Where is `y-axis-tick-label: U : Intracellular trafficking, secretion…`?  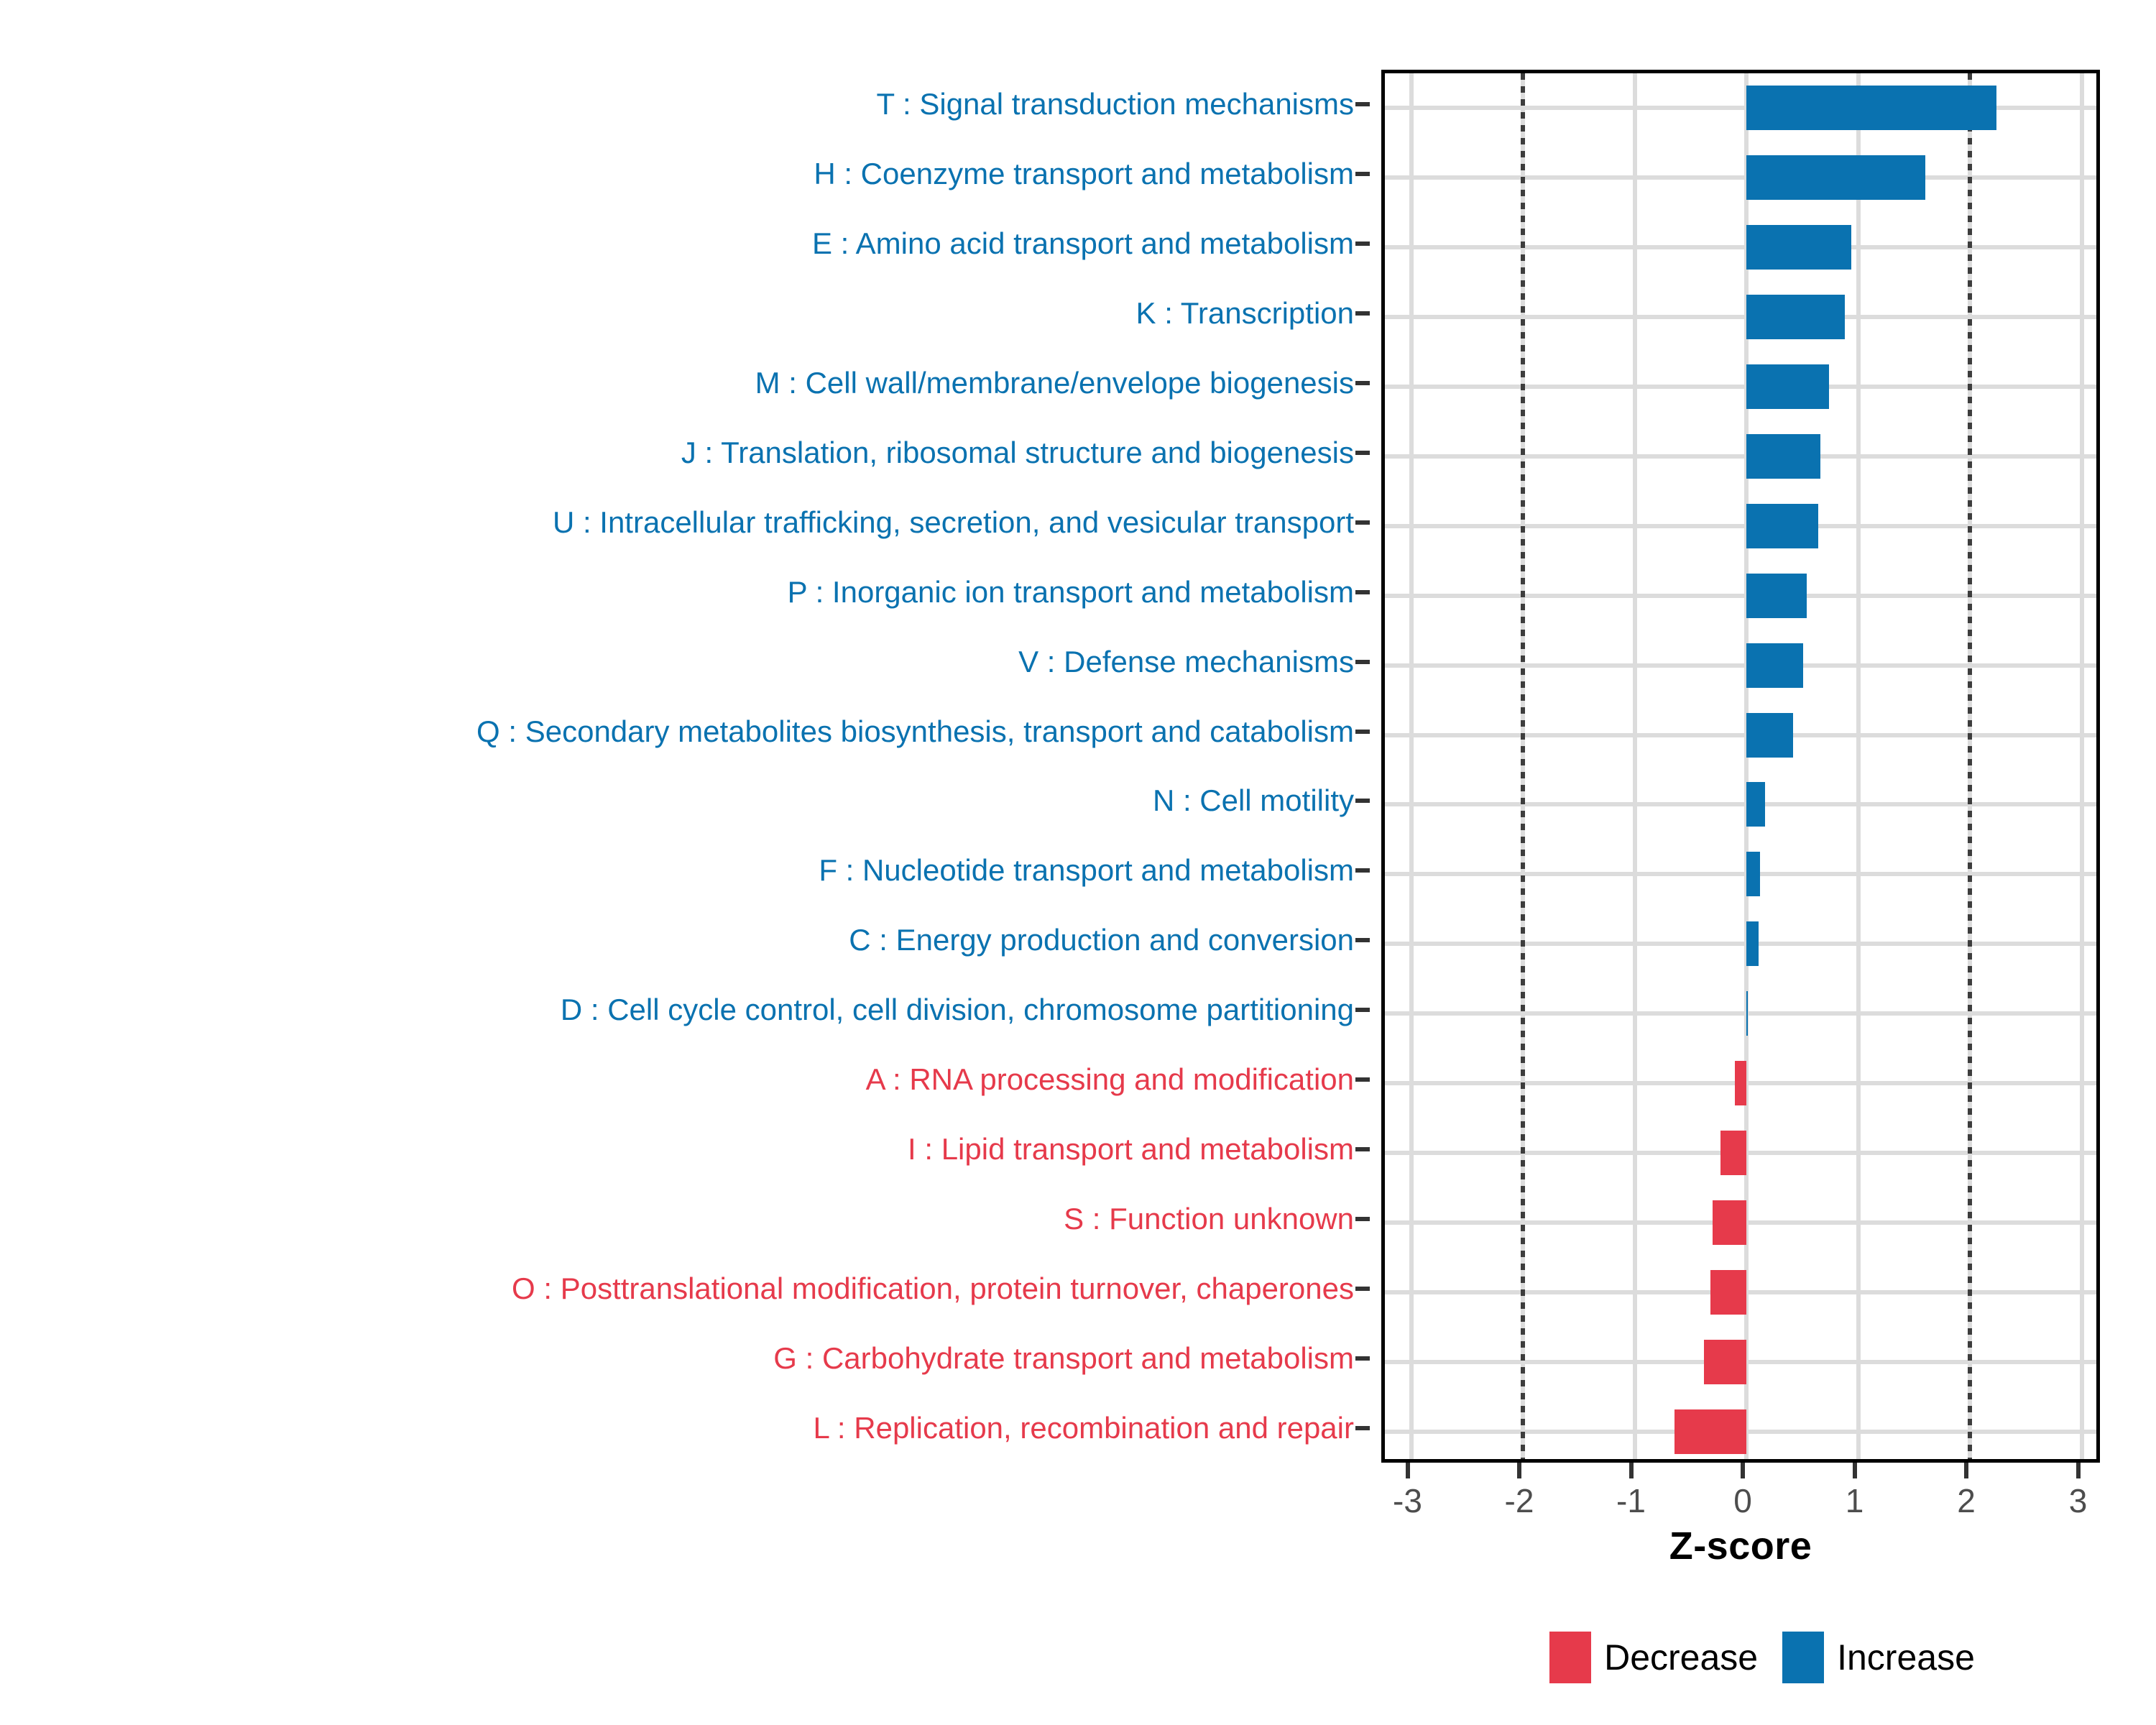 y-axis-tick-label: U : Intracellular trafficking, secretion… is located at coordinates (953, 522).